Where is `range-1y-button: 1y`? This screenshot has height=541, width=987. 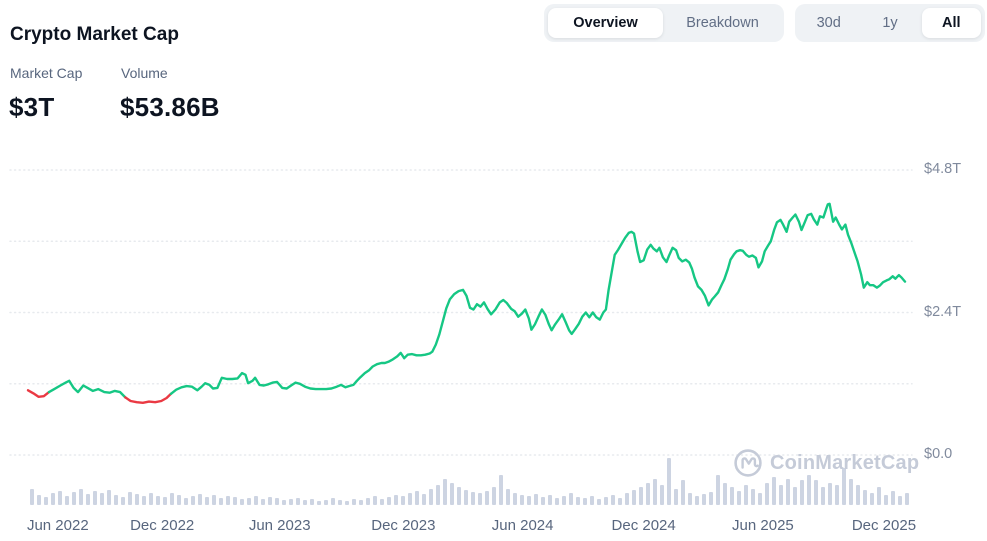 range-1y-button: 1y is located at coordinates (889, 23).